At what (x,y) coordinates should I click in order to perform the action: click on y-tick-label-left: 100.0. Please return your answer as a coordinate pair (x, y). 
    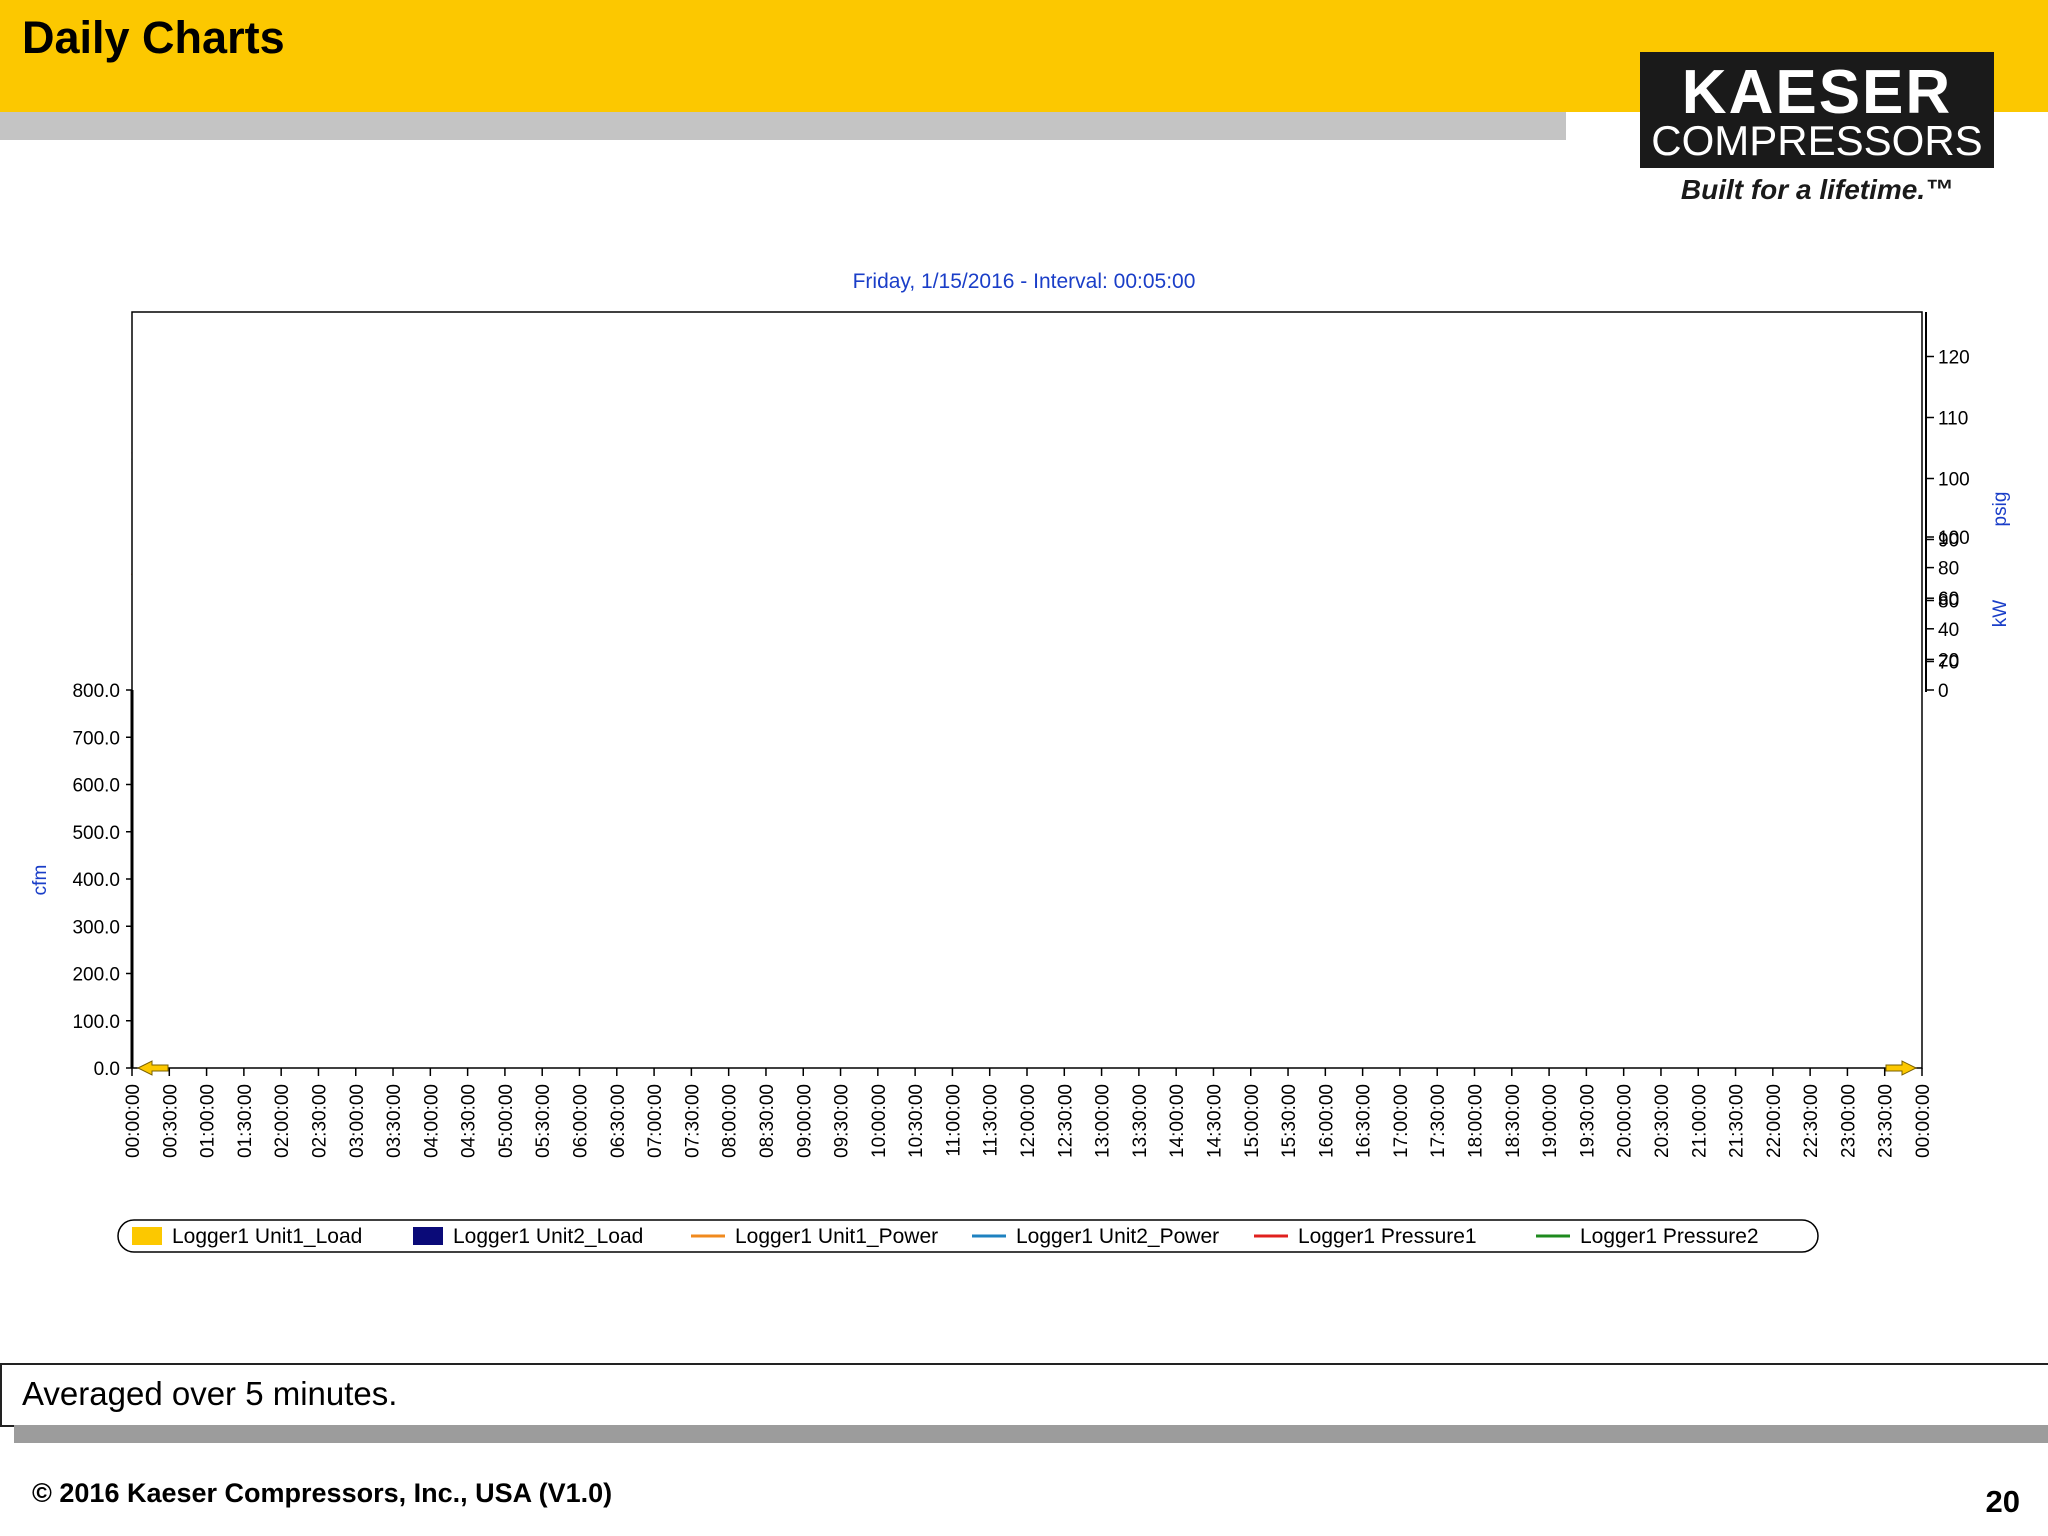
    Looking at the image, I should click on (96, 1022).